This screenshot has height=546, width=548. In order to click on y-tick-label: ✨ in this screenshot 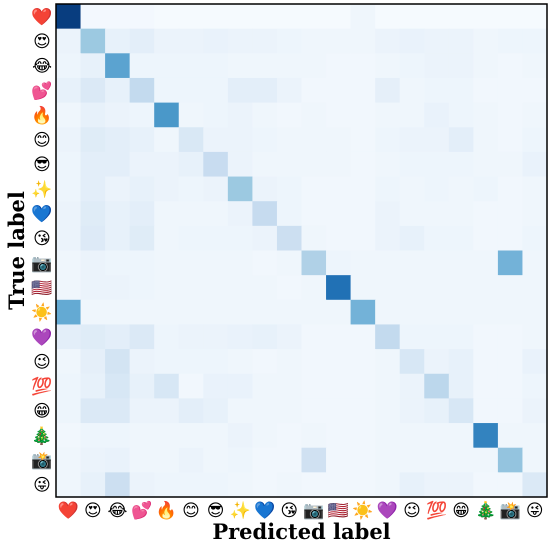, I will do `click(41, 190)`.